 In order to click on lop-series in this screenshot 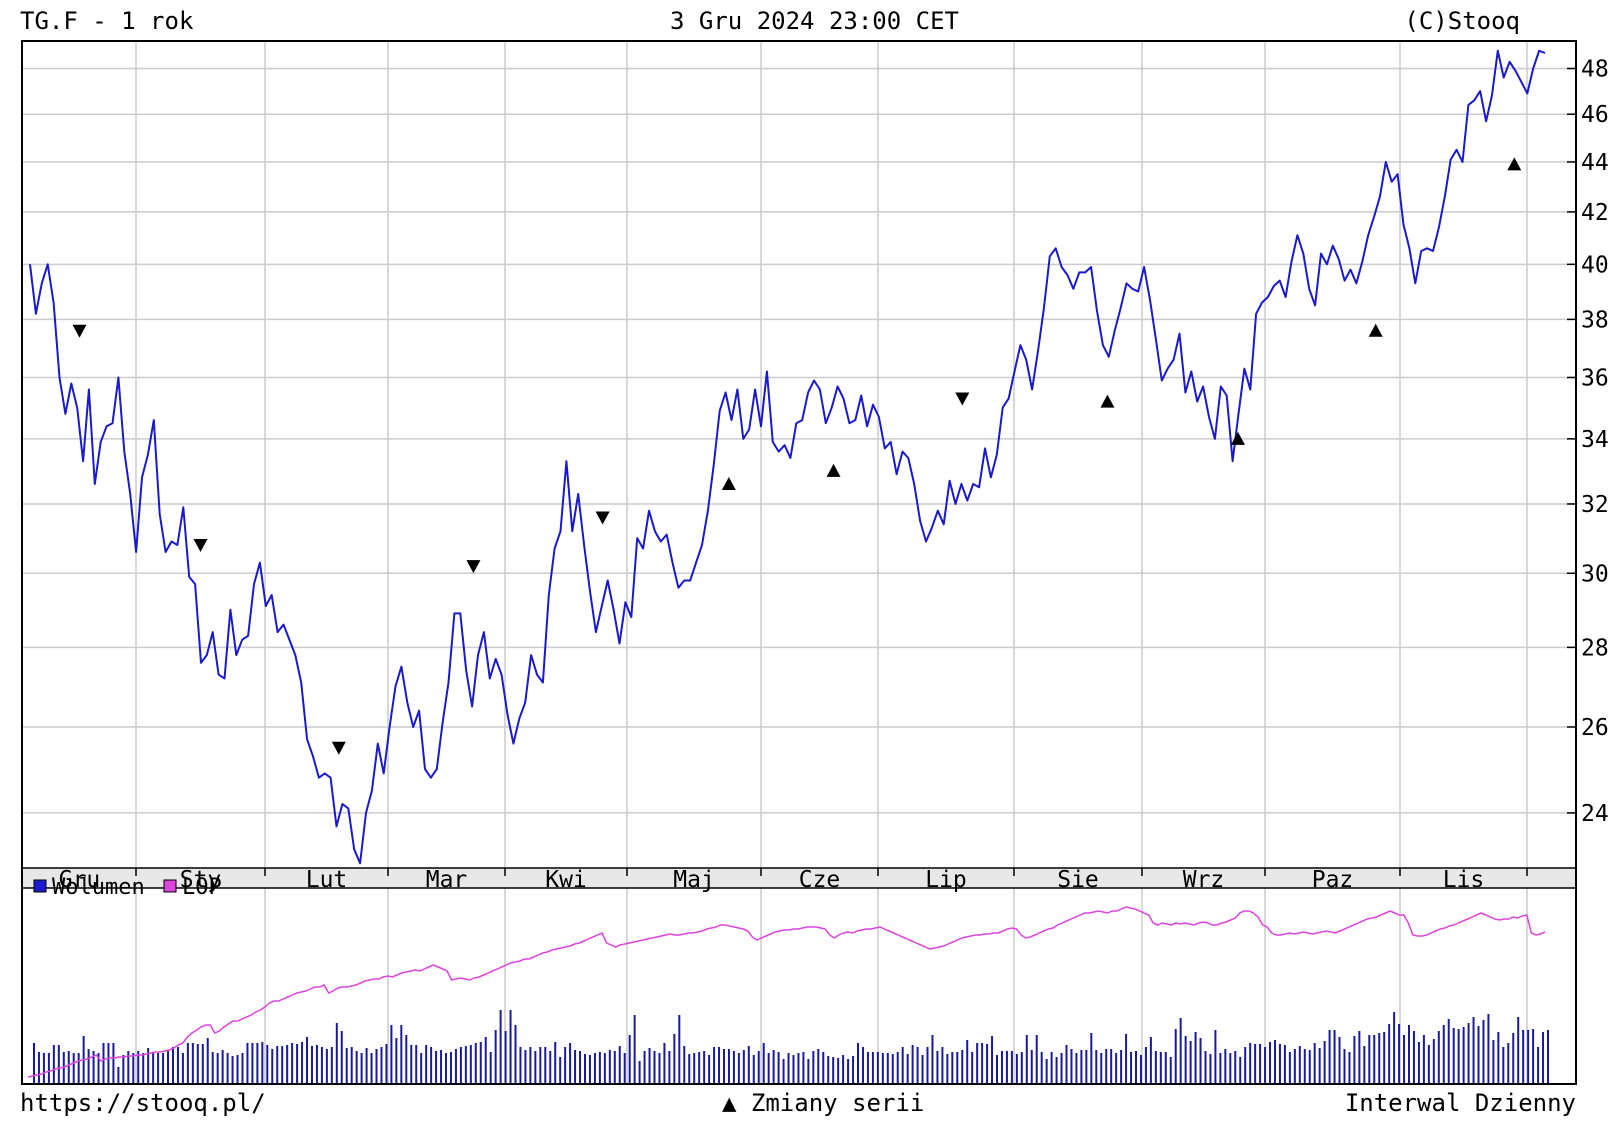, I will do `click(786, 992)`.